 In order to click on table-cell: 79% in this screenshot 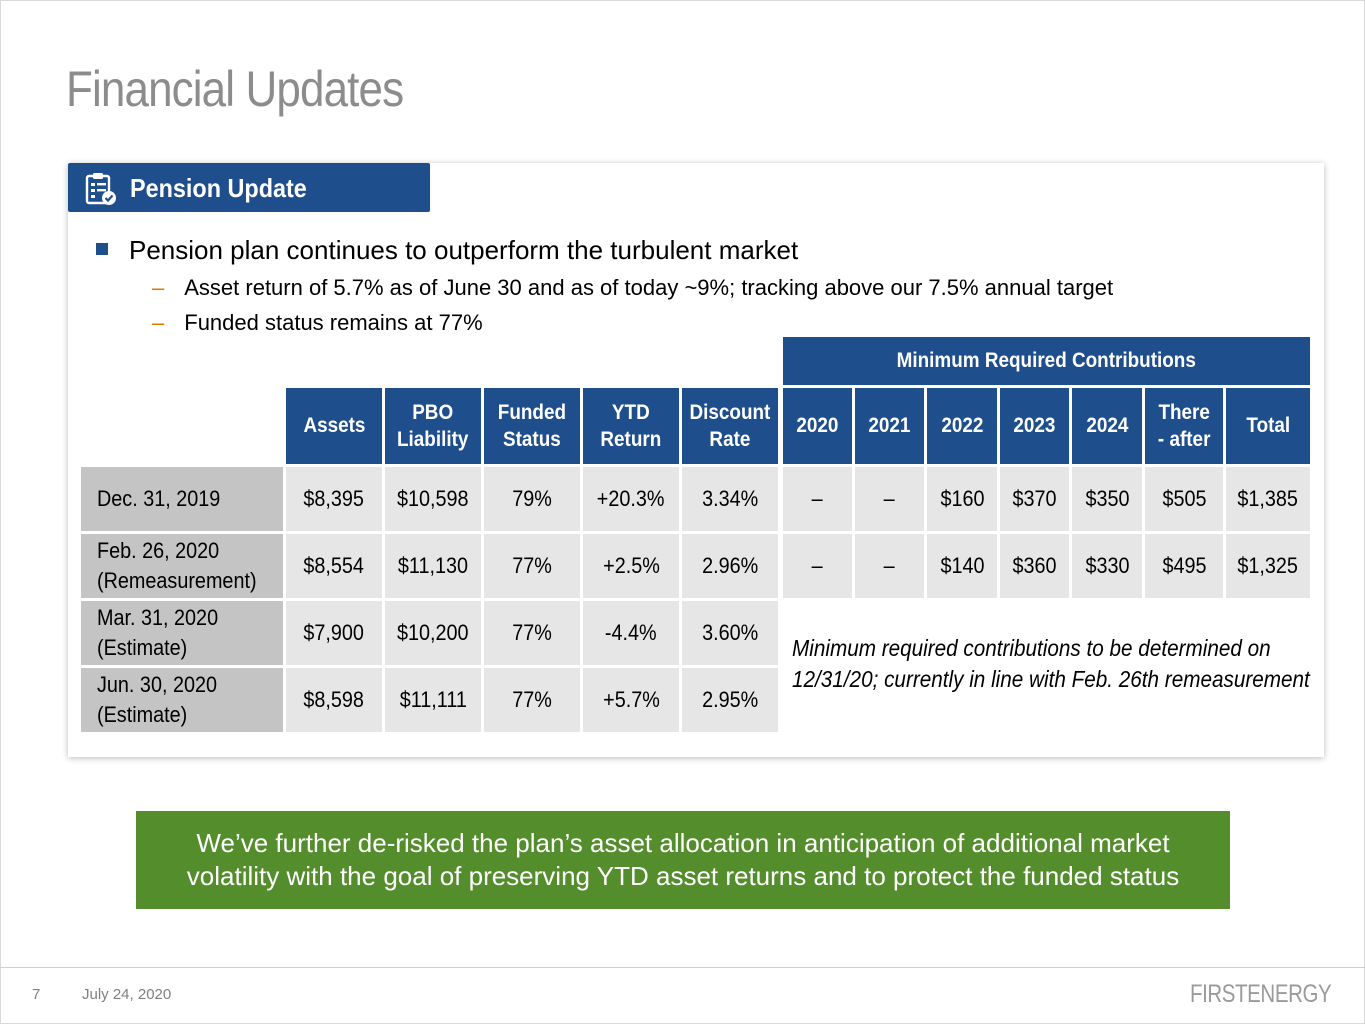, I will do `click(532, 499)`.